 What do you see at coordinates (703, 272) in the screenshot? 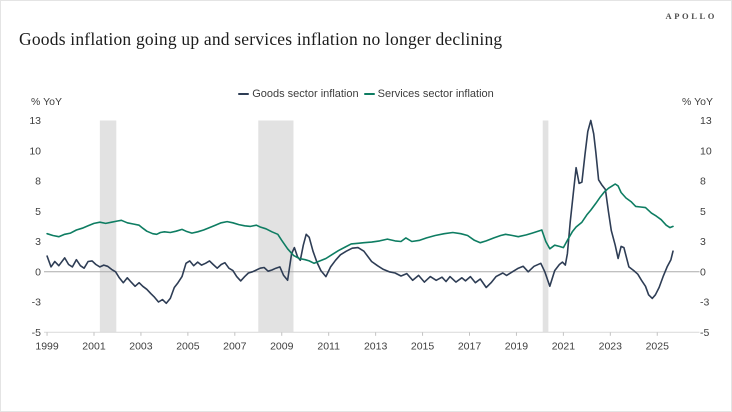
I see `y-tick-label-right: 0` at bounding box center [703, 272].